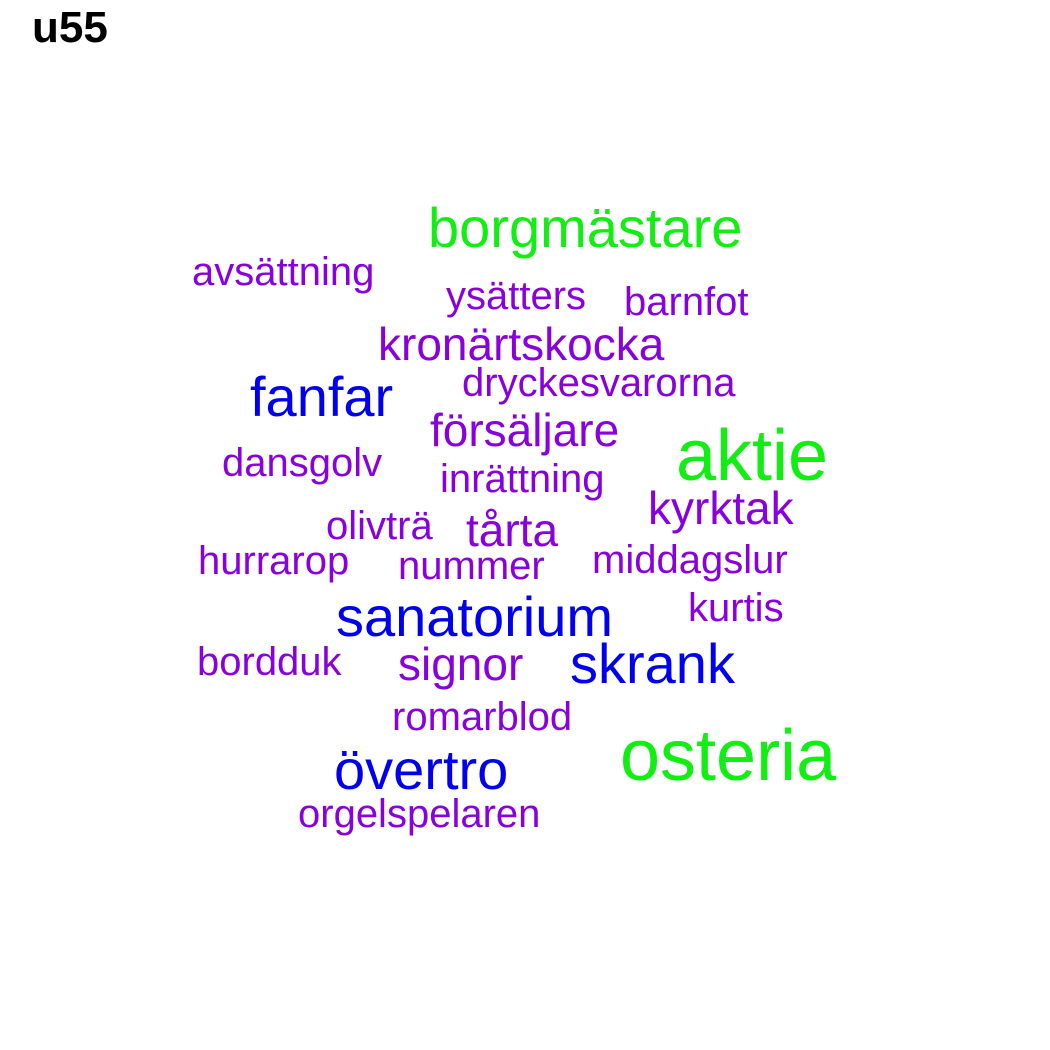 This screenshot has height=1050, width=1050. I want to click on word-borgmastare: borgmästare, so click(585, 227).